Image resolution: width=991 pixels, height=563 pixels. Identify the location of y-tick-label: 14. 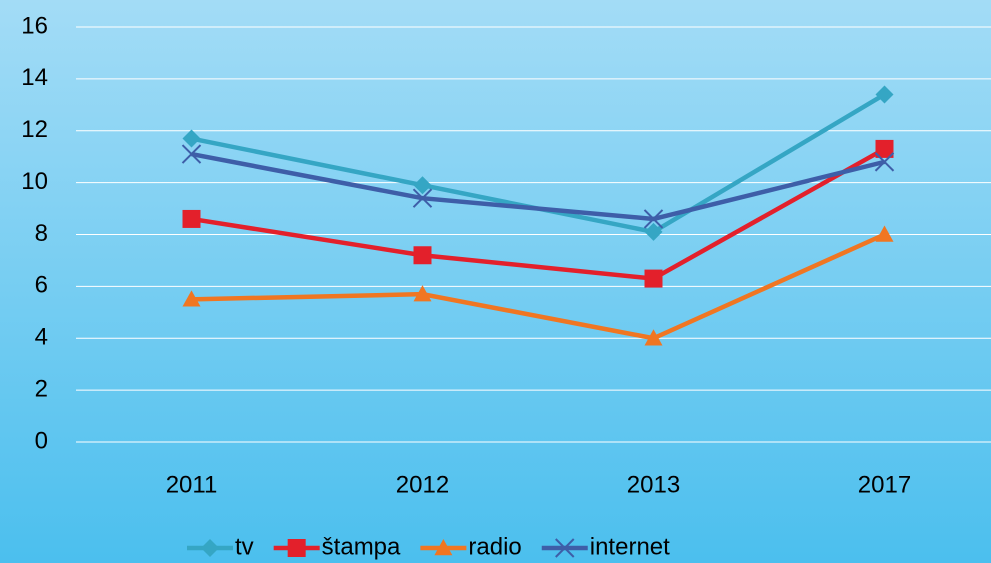
(34, 77).